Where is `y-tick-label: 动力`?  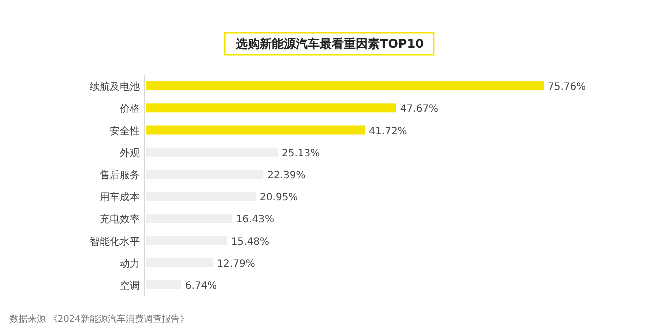
y-tick-label: 动力 is located at coordinates (130, 264).